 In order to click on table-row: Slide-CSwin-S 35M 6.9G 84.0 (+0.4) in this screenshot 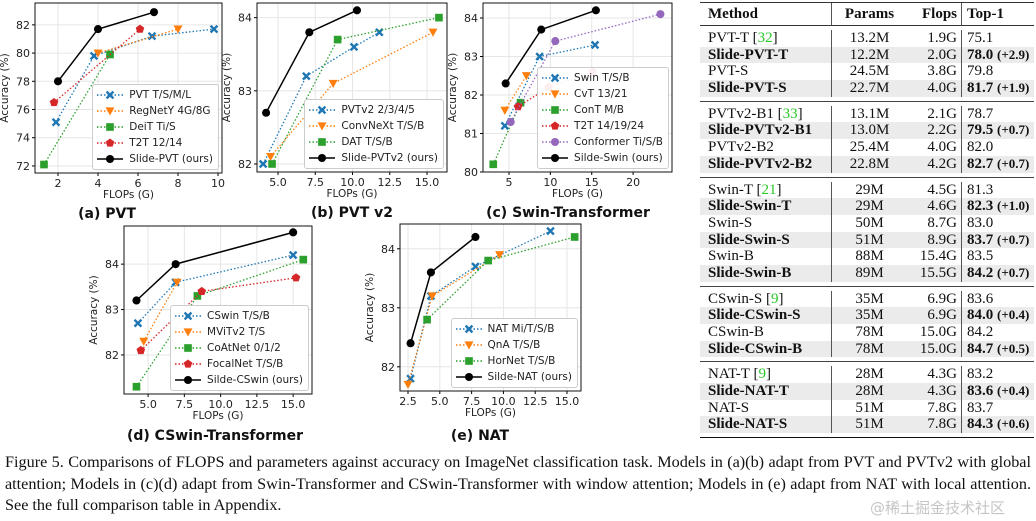, I will do `click(867, 315)`.